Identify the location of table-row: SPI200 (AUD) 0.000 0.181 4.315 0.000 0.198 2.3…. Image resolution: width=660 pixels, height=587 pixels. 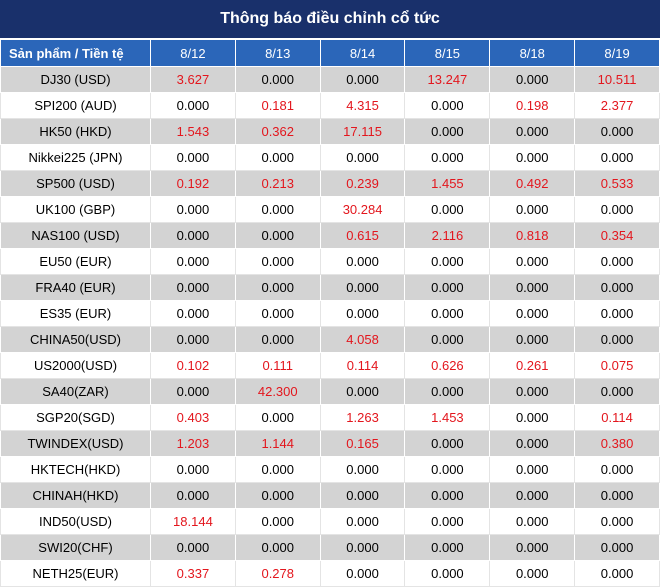
(330, 105).